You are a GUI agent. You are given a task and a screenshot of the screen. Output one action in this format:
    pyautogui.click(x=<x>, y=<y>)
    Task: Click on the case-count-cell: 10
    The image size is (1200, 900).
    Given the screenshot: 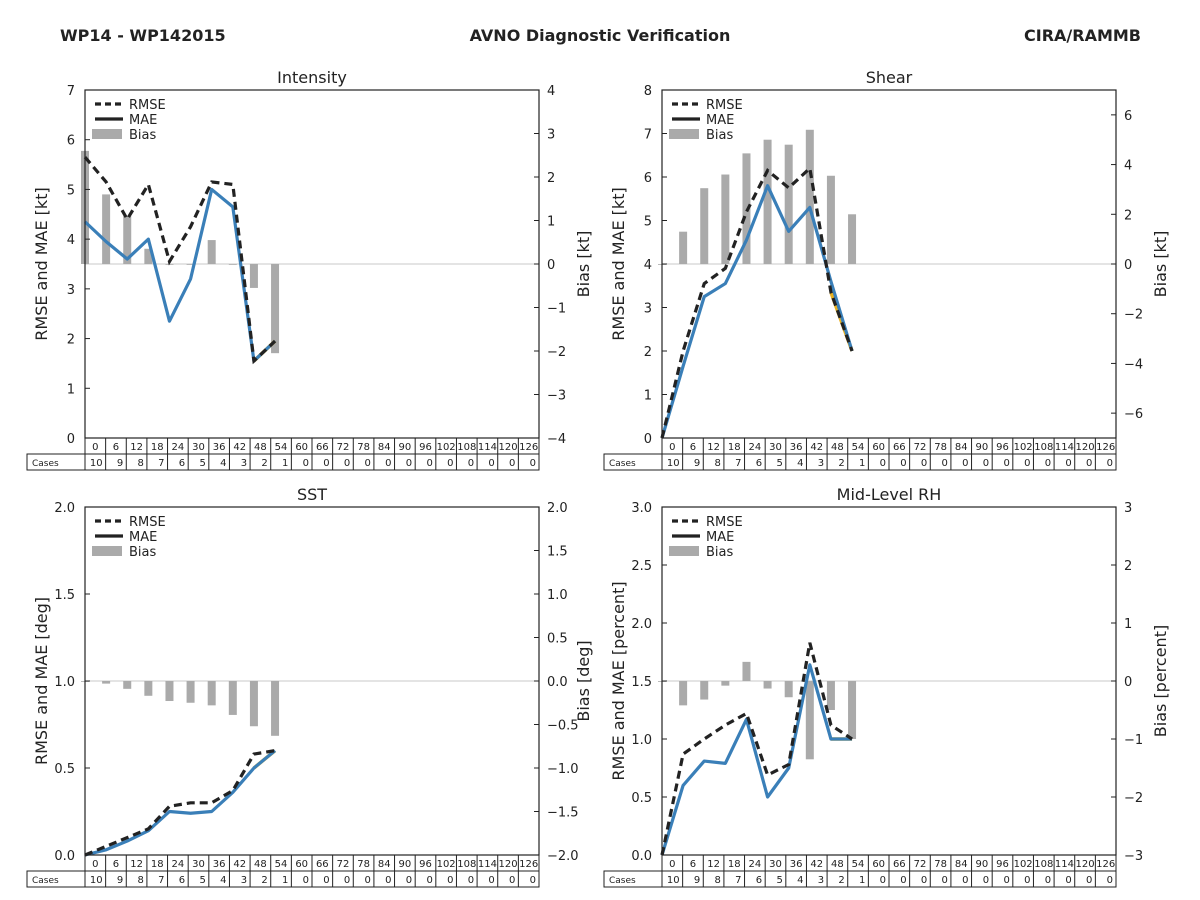 What is the action you would take?
    pyautogui.click(x=96, y=463)
    